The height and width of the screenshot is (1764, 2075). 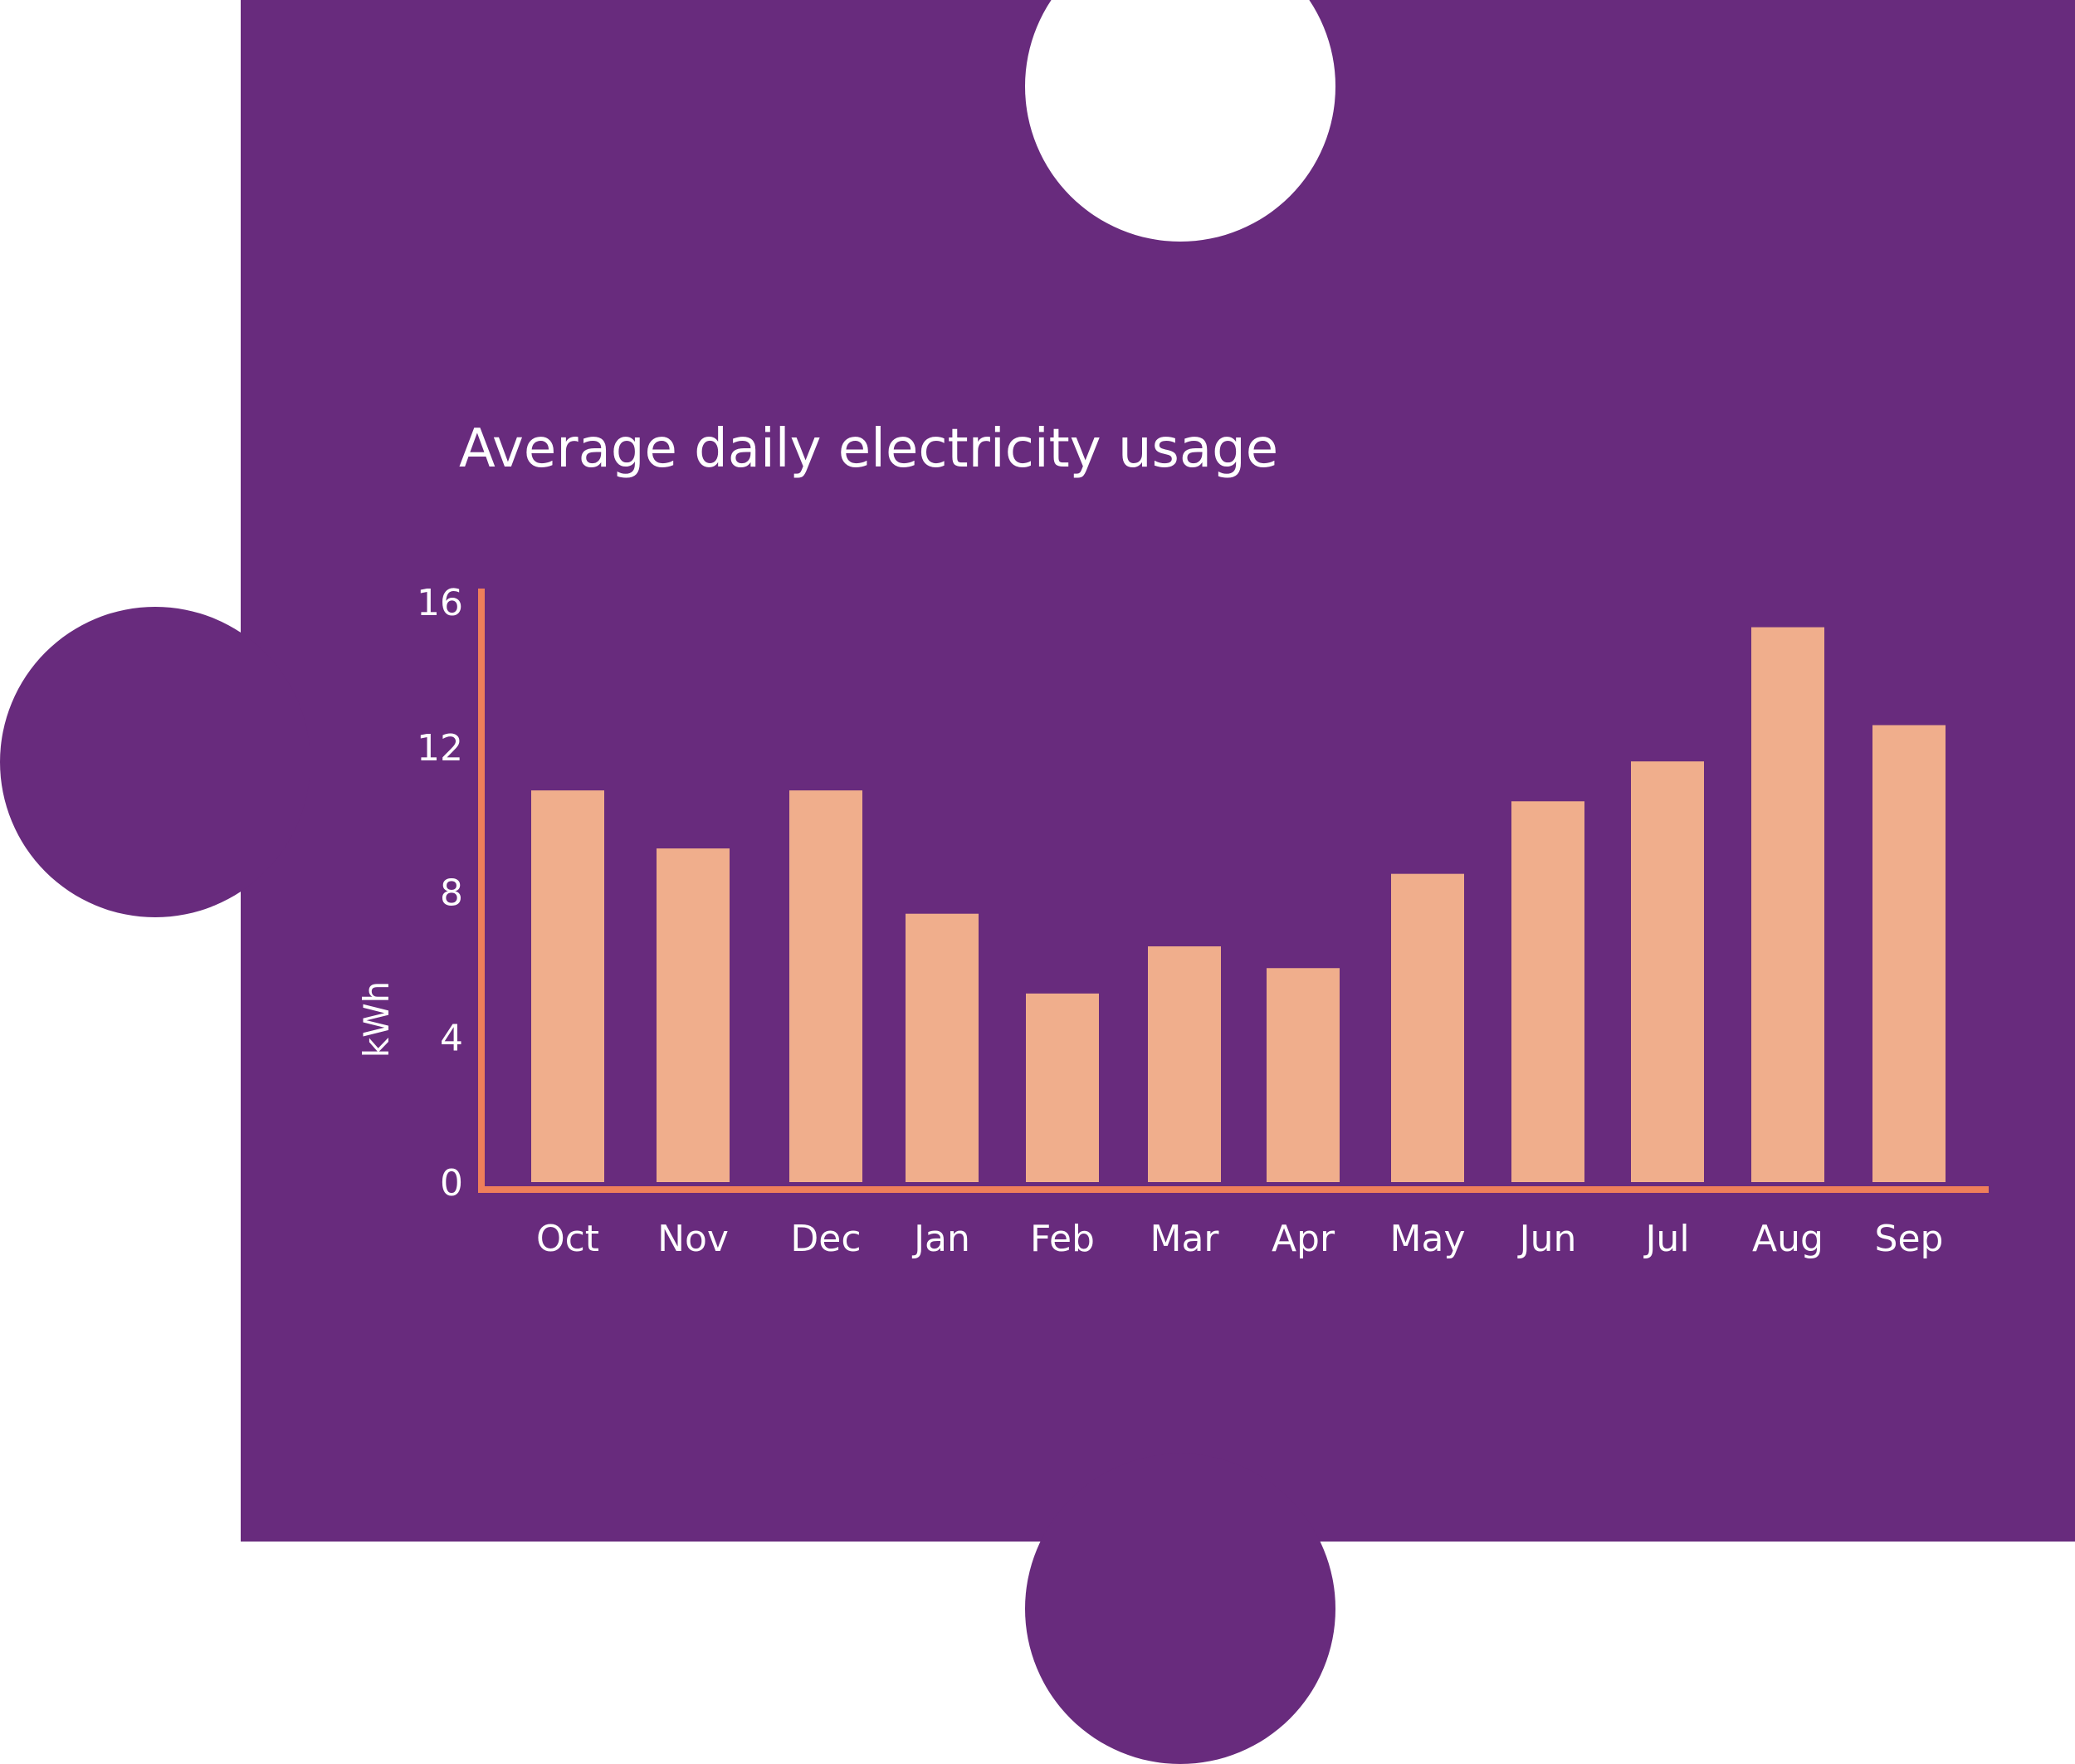 I want to click on y-axis-label: kWh, so click(x=376, y=1019).